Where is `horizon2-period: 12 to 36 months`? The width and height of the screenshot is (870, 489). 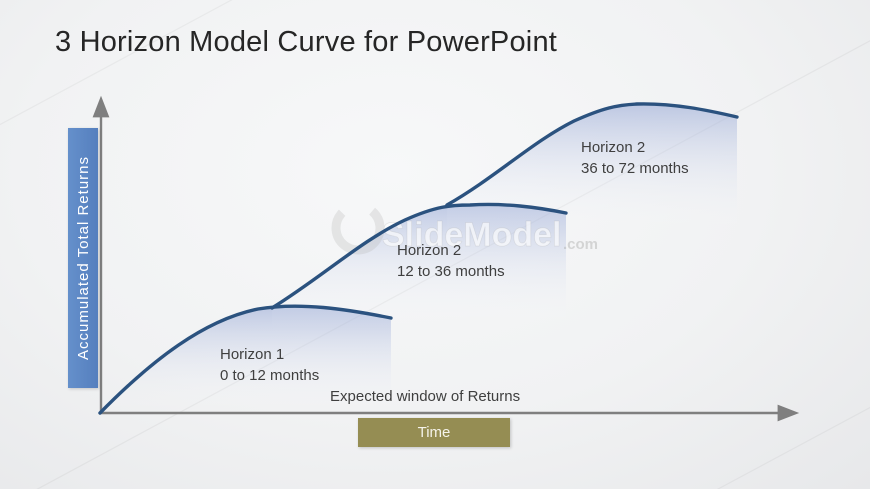
horizon2-period: 12 to 36 months is located at coordinates (451, 271).